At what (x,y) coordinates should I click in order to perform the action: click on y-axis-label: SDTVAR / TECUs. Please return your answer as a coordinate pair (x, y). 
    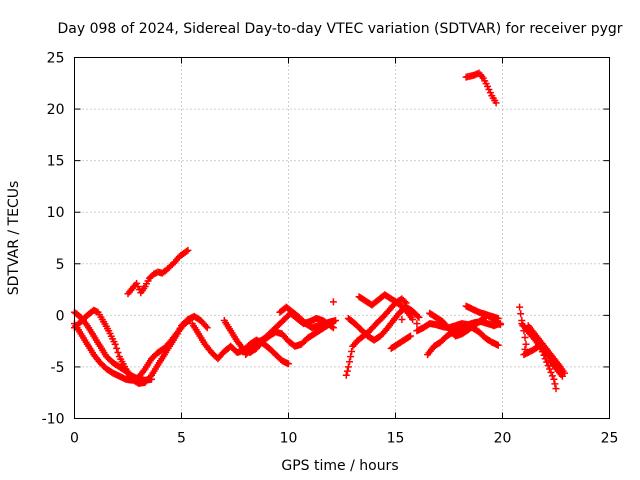
    Looking at the image, I should click on (14, 238).